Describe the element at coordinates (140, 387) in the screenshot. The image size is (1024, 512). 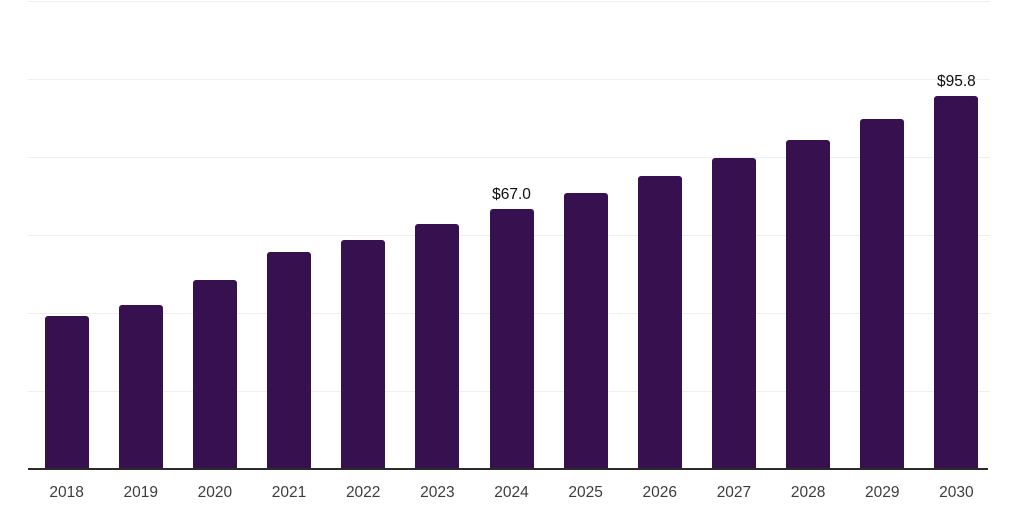
I see `bar-2019` at that location.